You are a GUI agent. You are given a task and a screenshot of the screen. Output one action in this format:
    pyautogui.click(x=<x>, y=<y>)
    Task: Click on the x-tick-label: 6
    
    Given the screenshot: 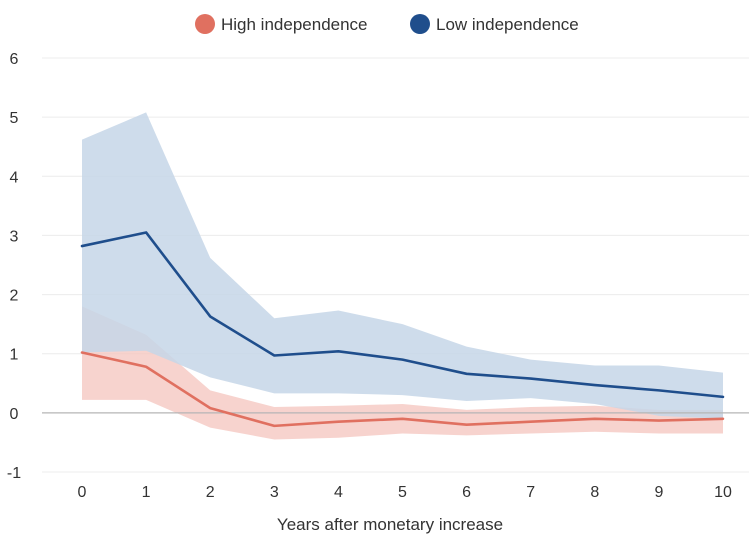 What is the action you would take?
    pyautogui.click(x=466, y=492)
    